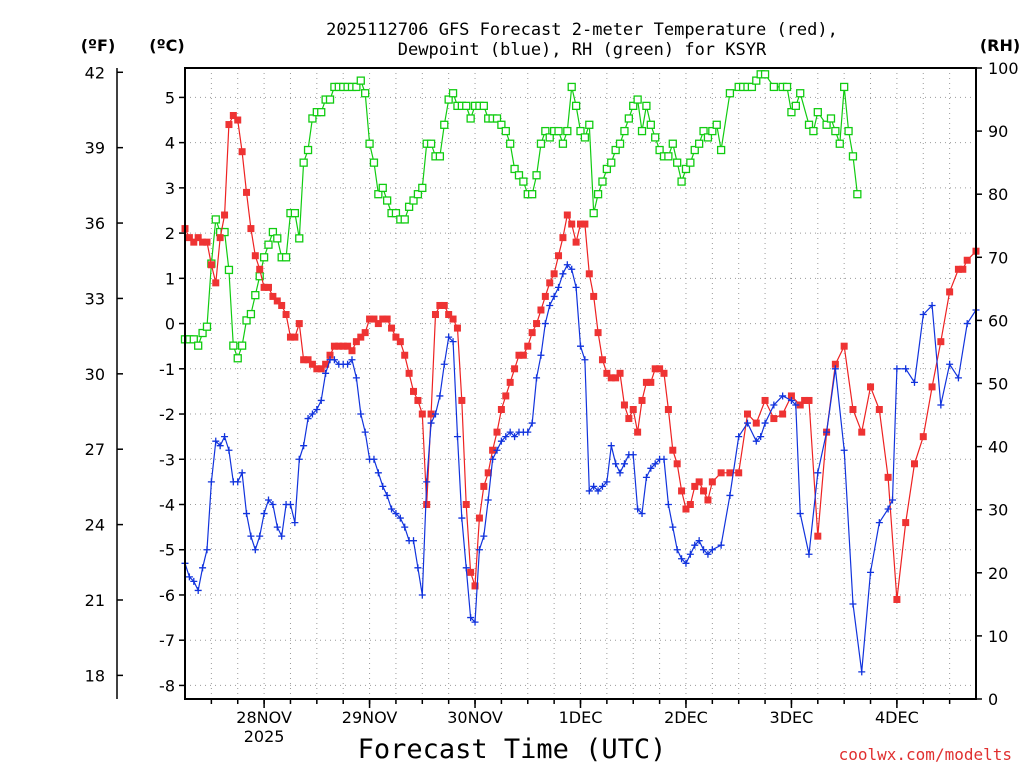 This screenshot has width=1024, height=768. I want to click on celsius-tick-label: 5, so click(170, 97).